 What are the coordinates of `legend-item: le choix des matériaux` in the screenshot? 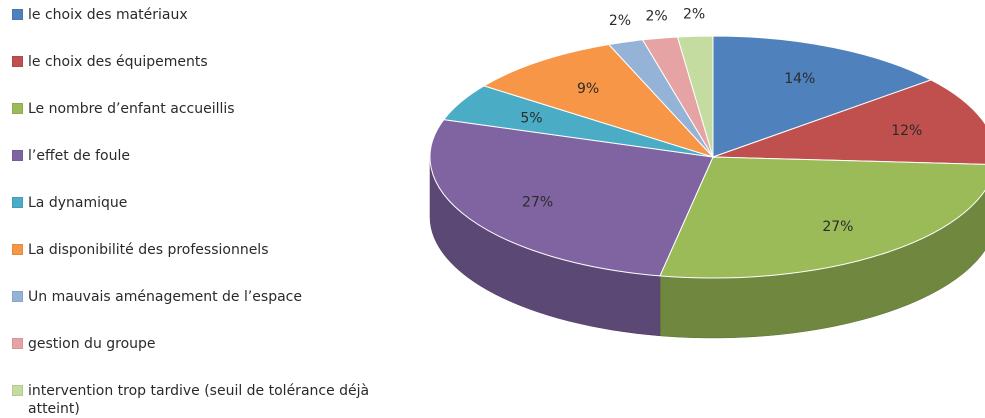 It's located at (212, 29).